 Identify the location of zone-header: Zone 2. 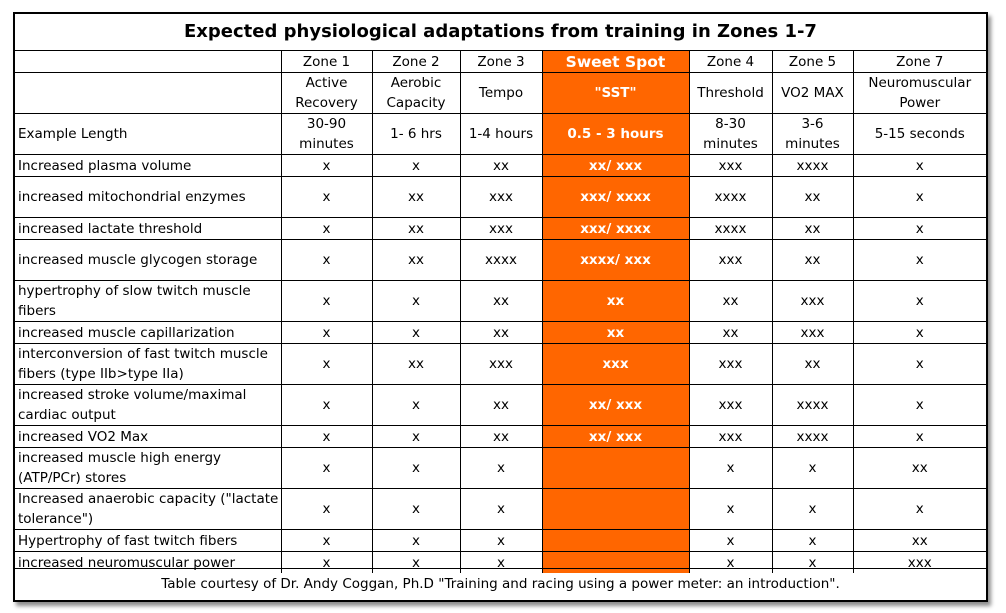
(416, 62).